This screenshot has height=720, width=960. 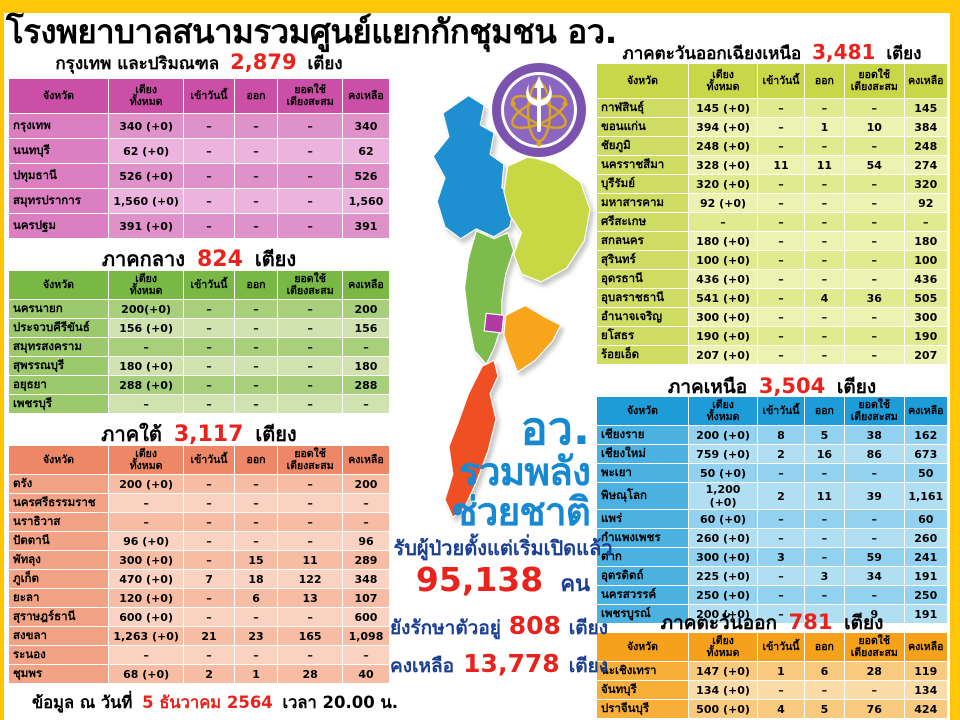 I want to click on province-cell: ชัยภูมิ, so click(x=642, y=146).